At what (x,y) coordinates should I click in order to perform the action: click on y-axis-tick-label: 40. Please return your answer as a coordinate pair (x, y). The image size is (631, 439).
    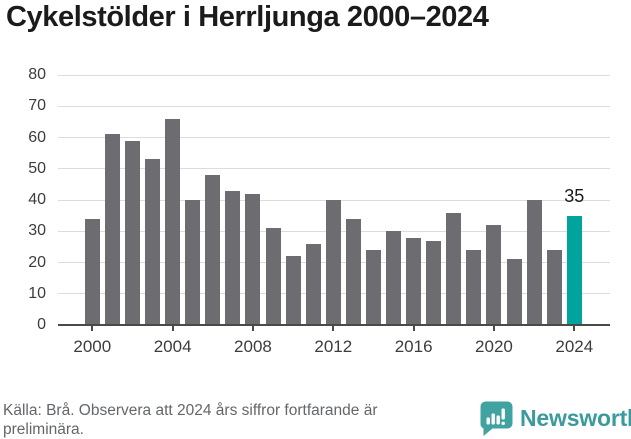
    Looking at the image, I should click on (37, 199).